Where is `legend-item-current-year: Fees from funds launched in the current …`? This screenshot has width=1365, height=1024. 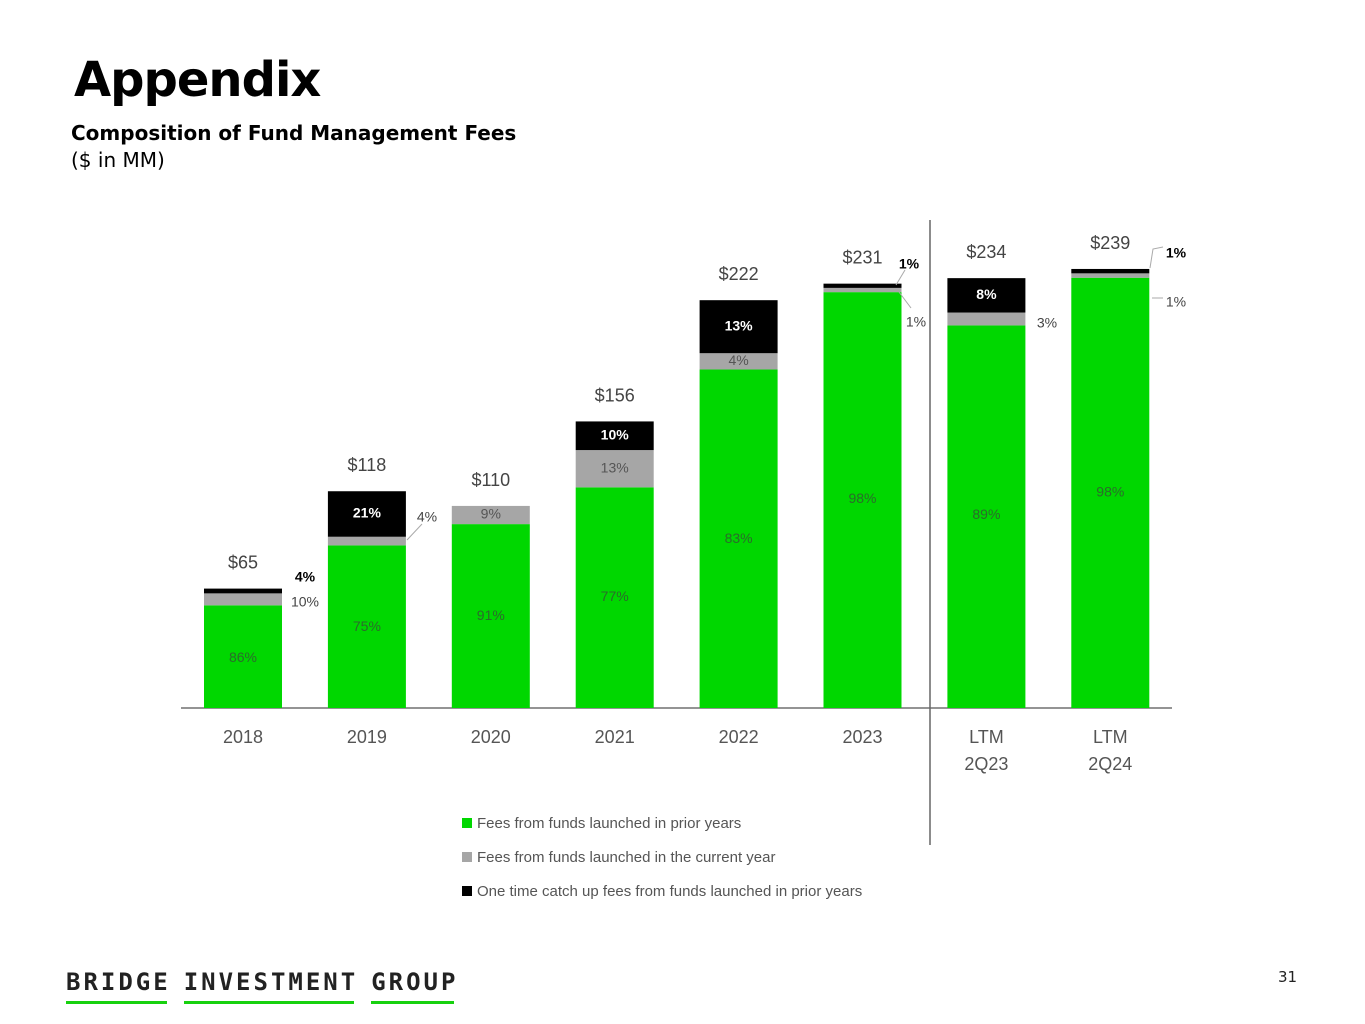 legend-item-current-year: Fees from funds launched in the current … is located at coordinates (662, 857).